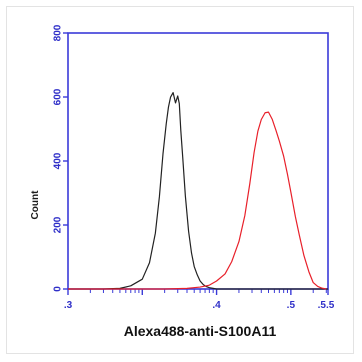 This screenshot has height=362, width=362. Describe the element at coordinates (35, 205) in the screenshot. I see `y-axis-label: Count` at that location.